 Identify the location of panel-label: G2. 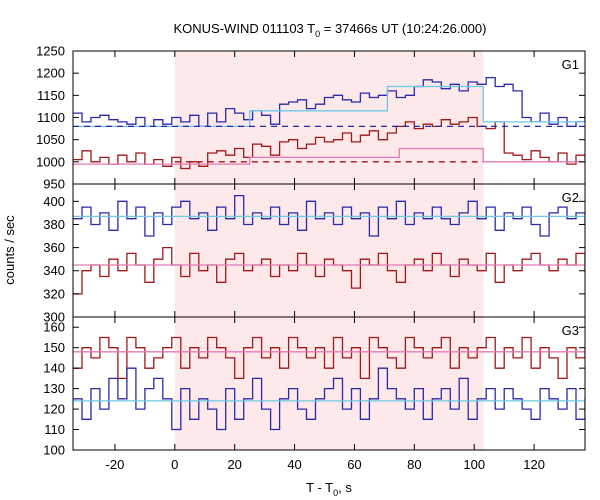
(570, 197).